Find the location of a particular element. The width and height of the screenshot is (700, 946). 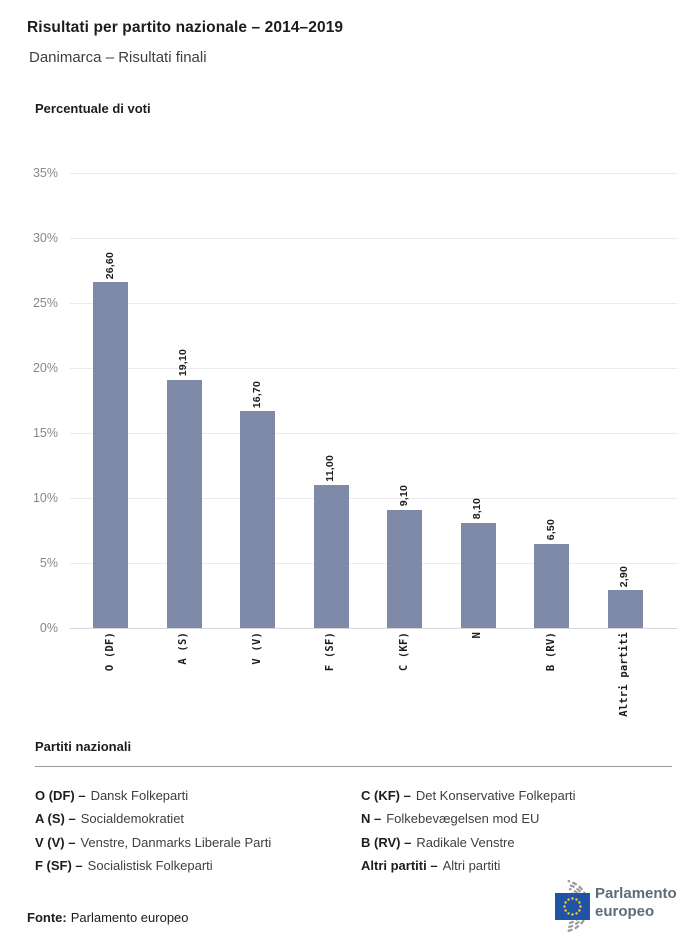

legend-divider is located at coordinates (353, 766).